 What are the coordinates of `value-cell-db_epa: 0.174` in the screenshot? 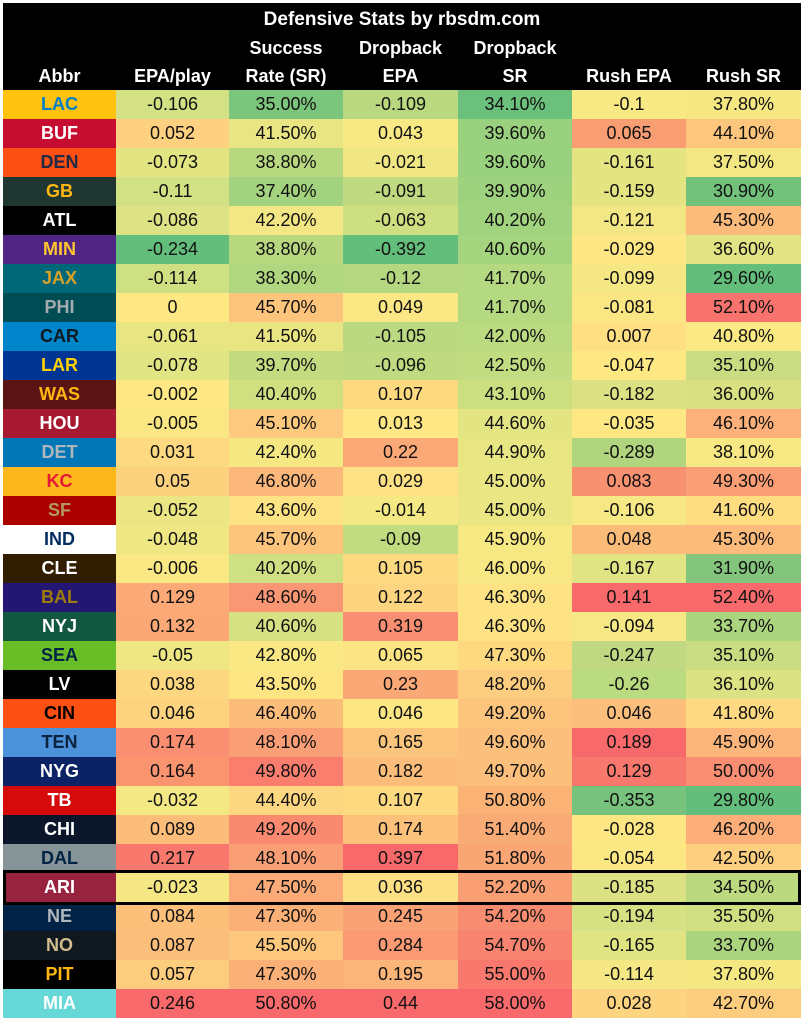 It's located at (400, 829).